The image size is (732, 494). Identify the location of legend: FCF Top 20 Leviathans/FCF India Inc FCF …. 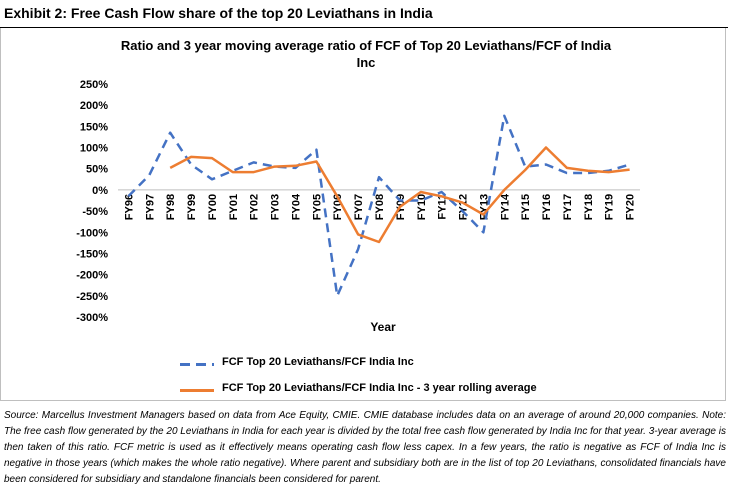
(440, 379).